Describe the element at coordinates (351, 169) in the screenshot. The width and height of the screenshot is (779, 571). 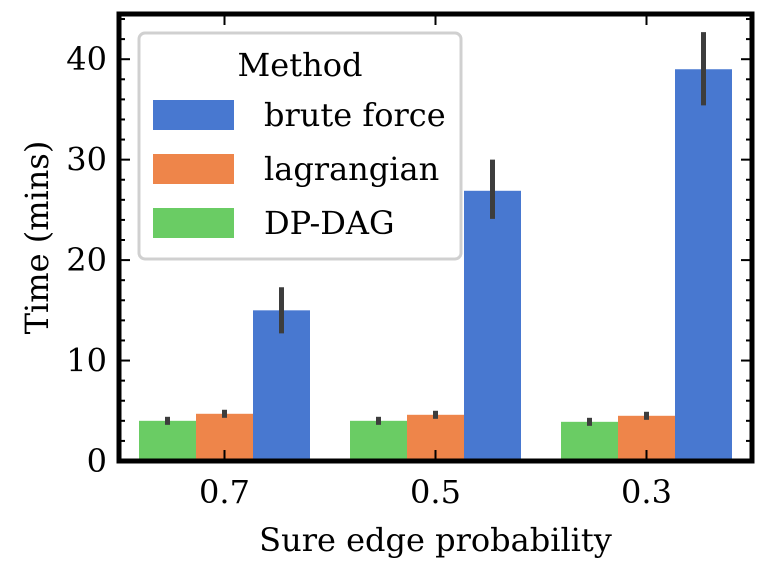
I see `legend-label-lagrangian: lagrangian` at that location.